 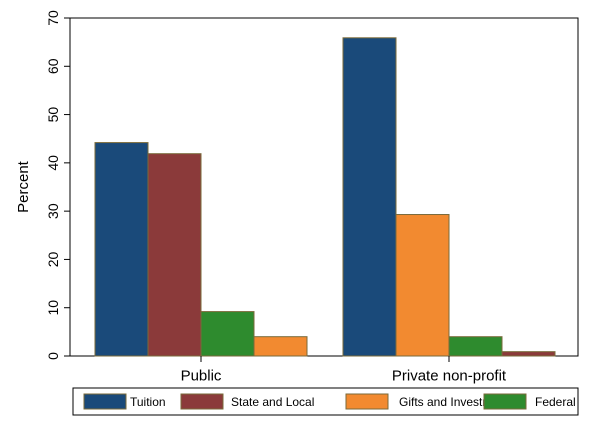 I want to click on x-category-label: Public, so click(x=201, y=376).